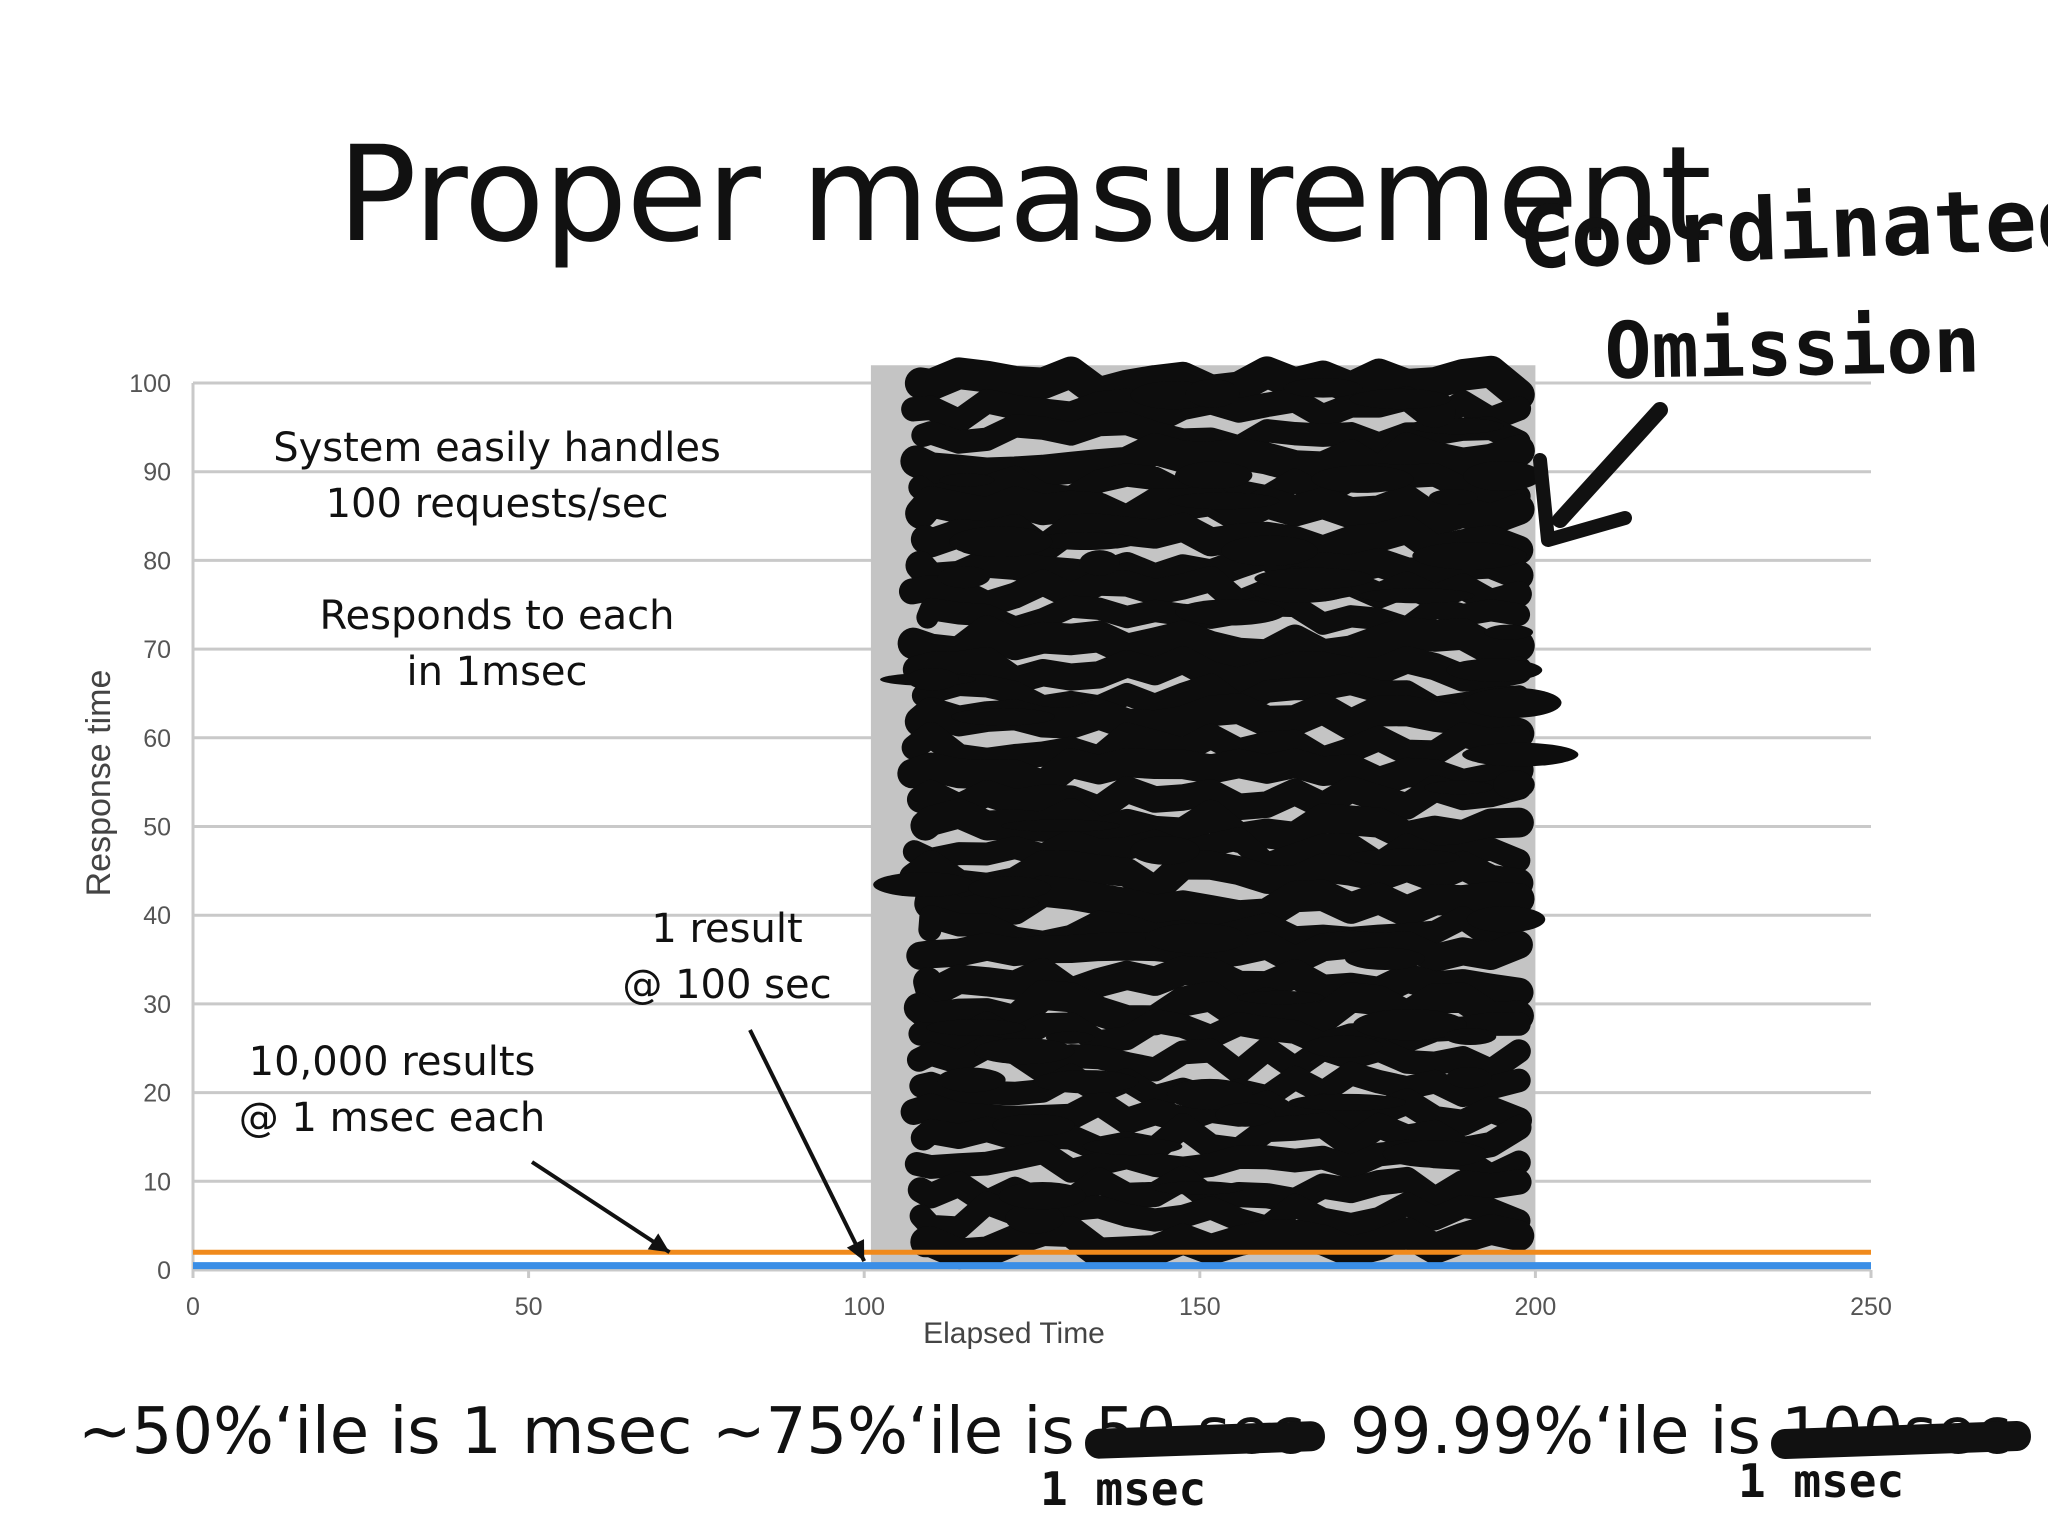 Image resolution: width=2048 pixels, height=1536 pixels. I want to click on arrow-many-results-head, so click(658, 1243).